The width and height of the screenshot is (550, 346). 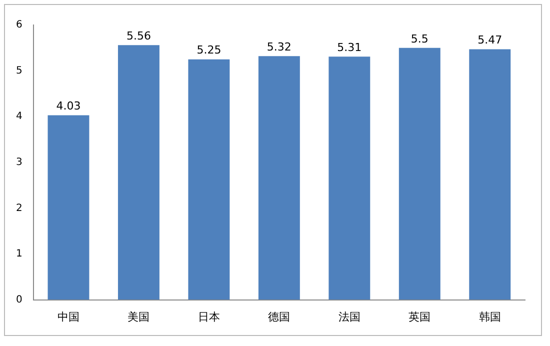 What do you see at coordinates (138, 36) in the screenshot?
I see `data-label: 5.56` at bounding box center [138, 36].